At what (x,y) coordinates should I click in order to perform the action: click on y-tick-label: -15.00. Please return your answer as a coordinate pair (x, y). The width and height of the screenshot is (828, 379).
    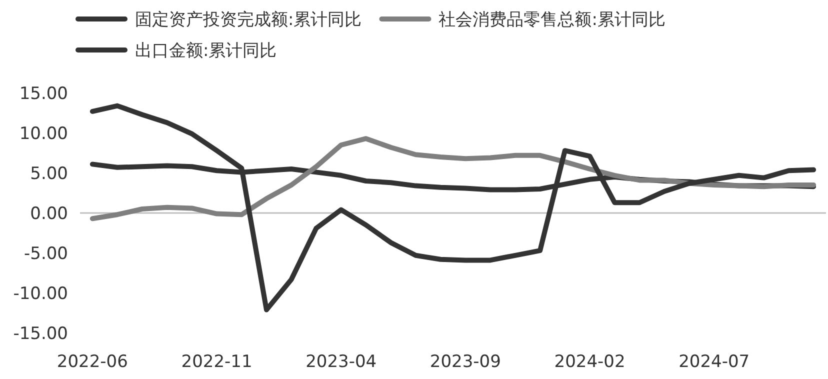
    Looking at the image, I should click on (40, 334).